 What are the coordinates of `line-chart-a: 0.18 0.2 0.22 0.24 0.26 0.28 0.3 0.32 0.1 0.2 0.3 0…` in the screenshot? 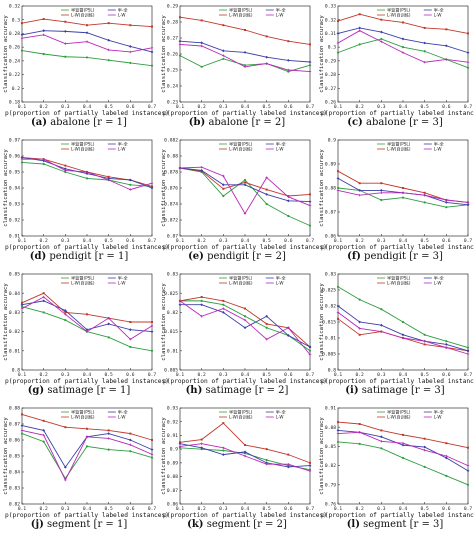 It's located at (86, 60).